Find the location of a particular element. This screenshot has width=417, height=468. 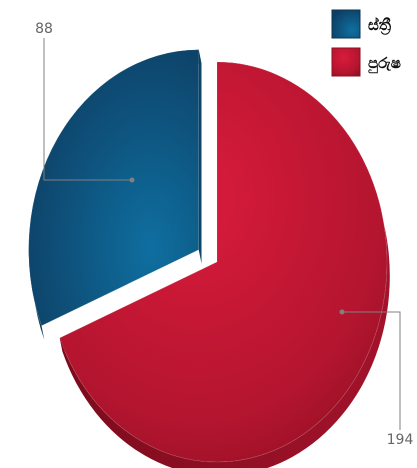

data-label-male: 194 is located at coordinates (400, 440).